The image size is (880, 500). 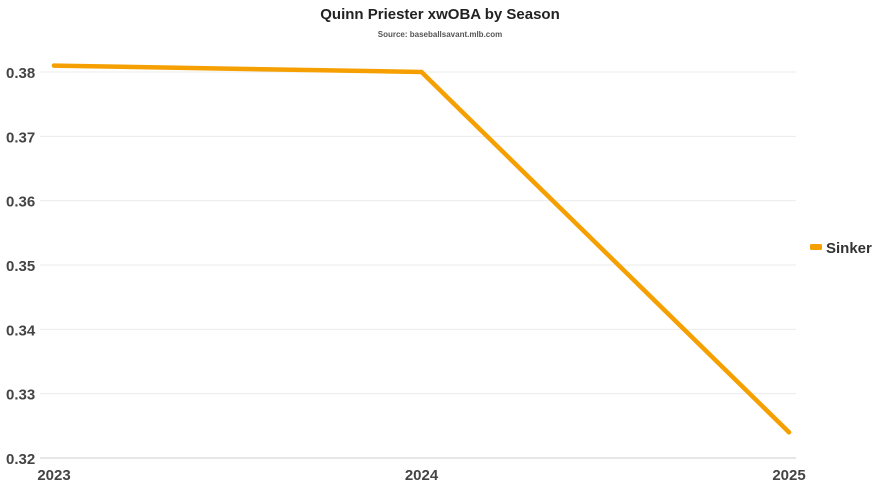 What do you see at coordinates (20, 459) in the screenshot?
I see `y-tick-label: 0.32` at bounding box center [20, 459].